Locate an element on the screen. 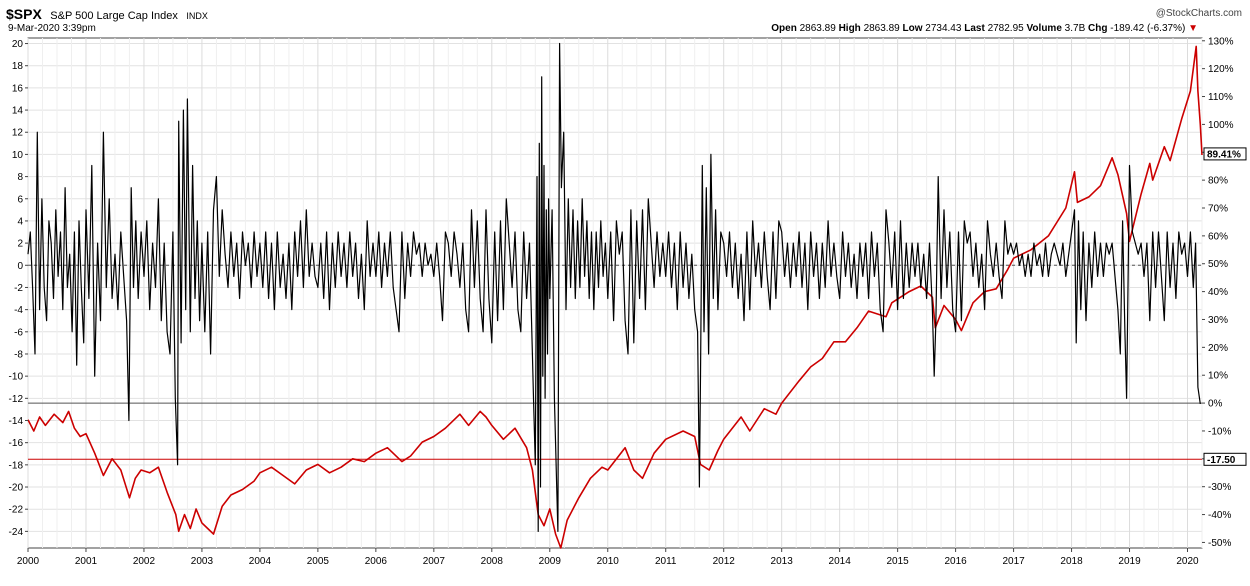 This screenshot has height=586, width=1250. right-tick-label: 10% is located at coordinates (1218, 376).